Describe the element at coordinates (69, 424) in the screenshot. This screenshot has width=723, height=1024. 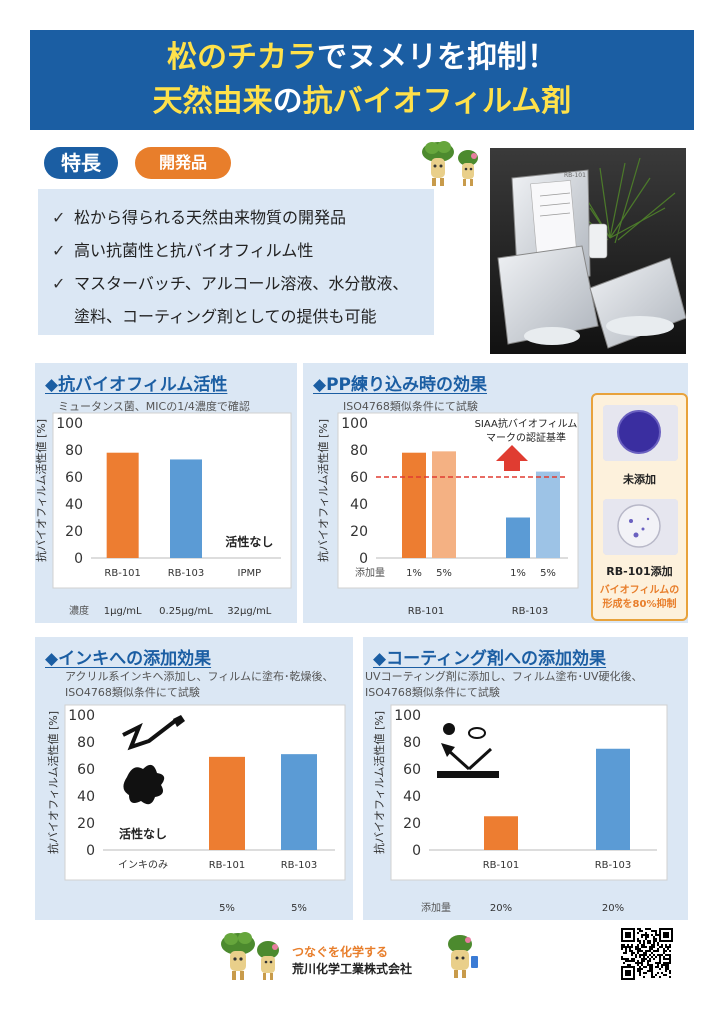
I see `y-tick-label: 100` at that location.